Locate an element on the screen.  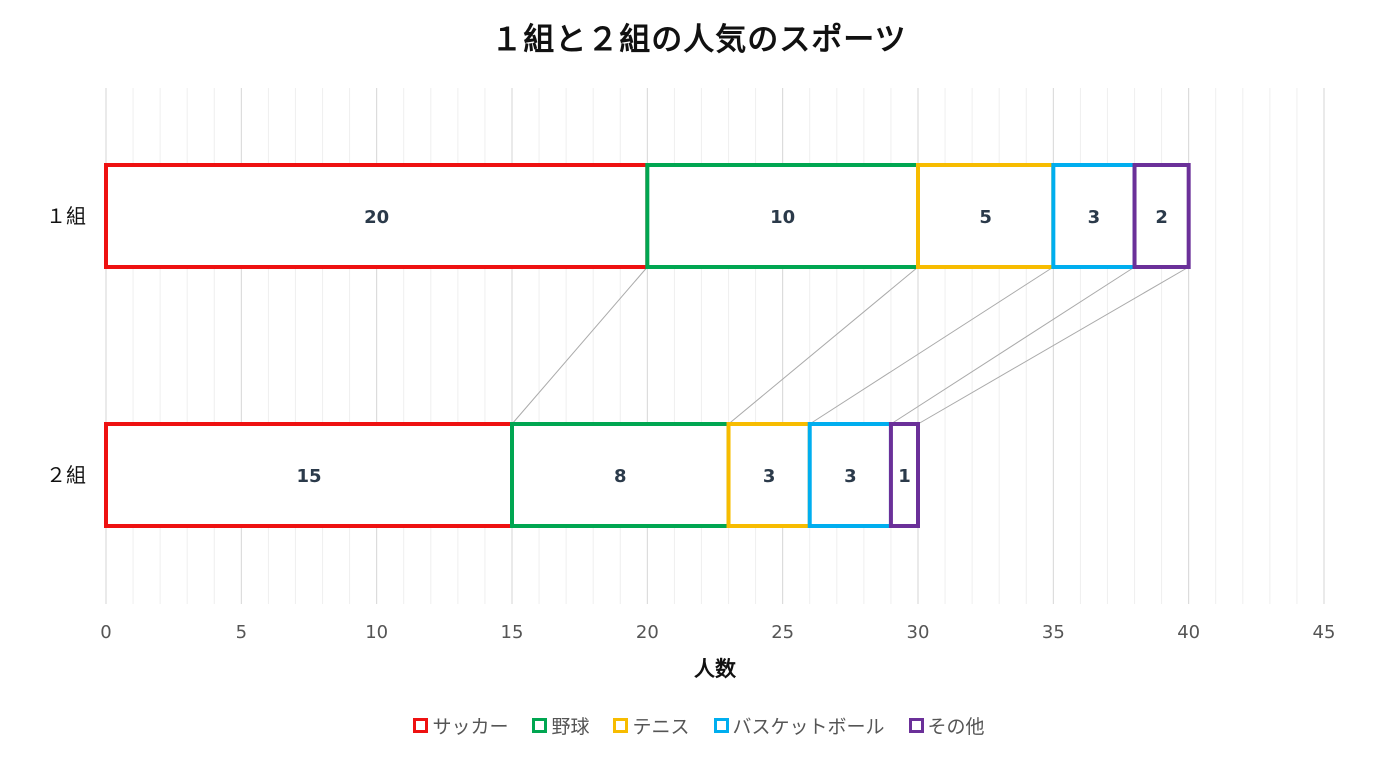
chart-title: １組と２組の人気のスポーツ is located at coordinates (699, 40).